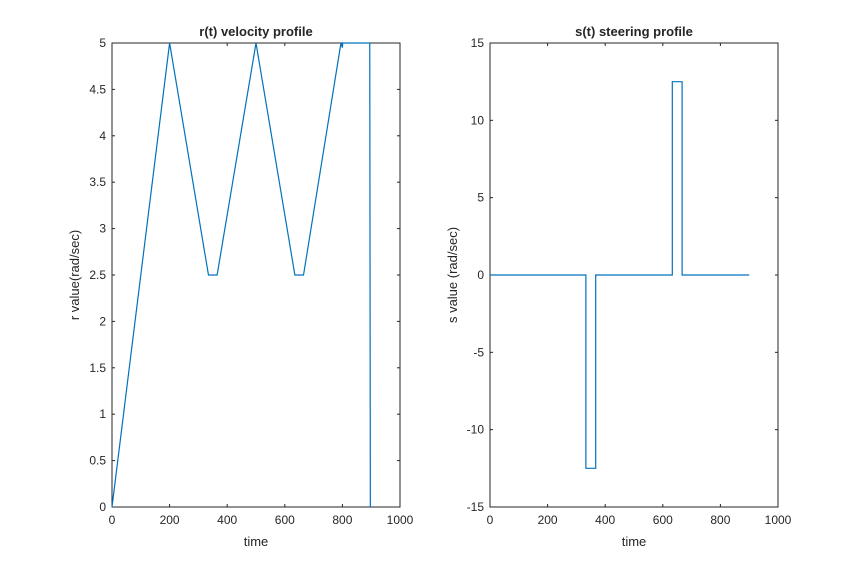 This screenshot has height=570, width=861. Describe the element at coordinates (778, 520) in the screenshot. I see `steering-x-tick-label: 1000` at that location.